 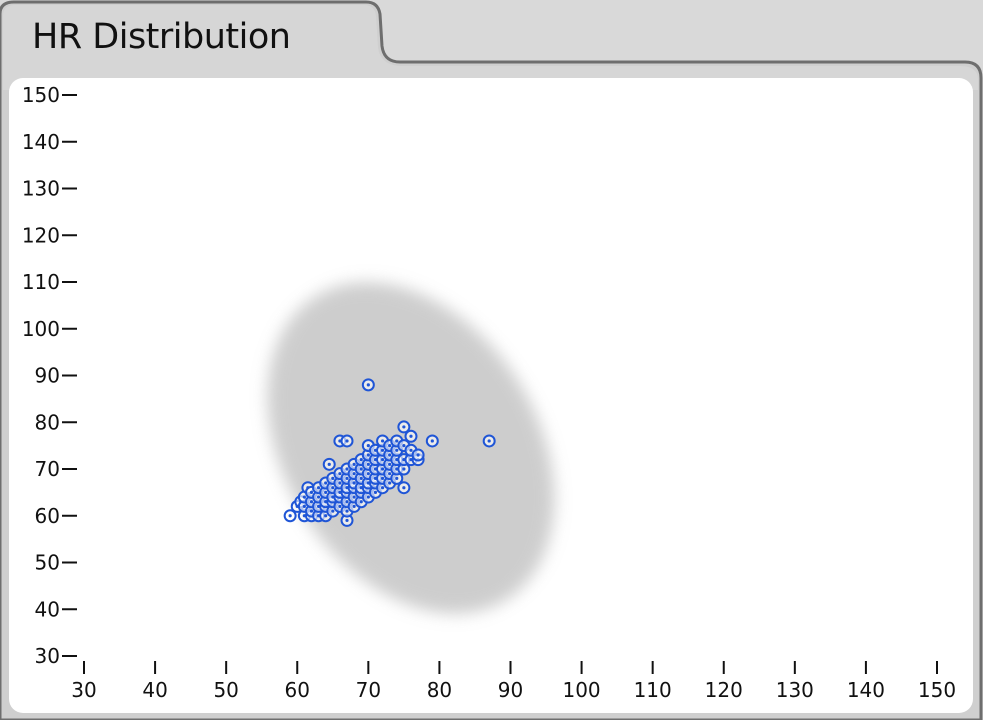 What do you see at coordinates (41, 189) in the screenshot?
I see `y-tick-label: 130` at bounding box center [41, 189].